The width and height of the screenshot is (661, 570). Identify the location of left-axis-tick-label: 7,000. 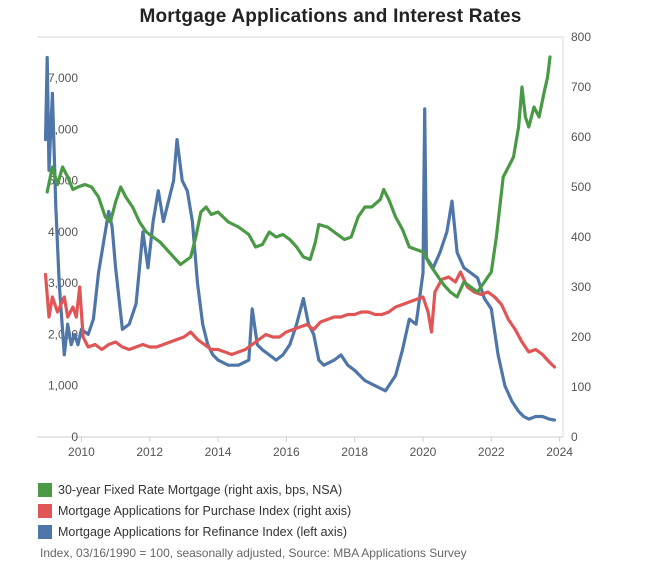
(63, 78).